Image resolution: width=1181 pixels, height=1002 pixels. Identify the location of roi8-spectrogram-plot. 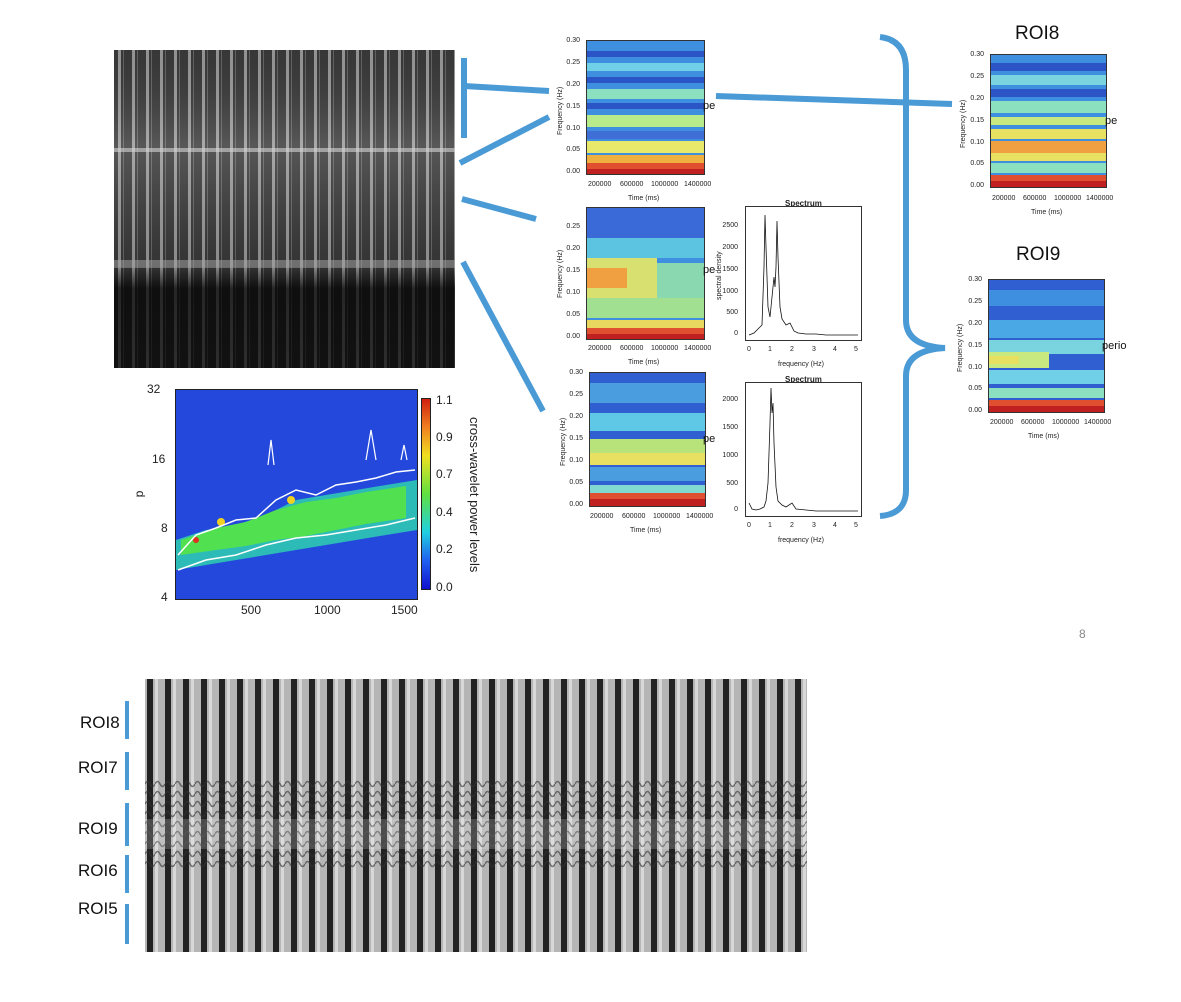
(1048, 121).